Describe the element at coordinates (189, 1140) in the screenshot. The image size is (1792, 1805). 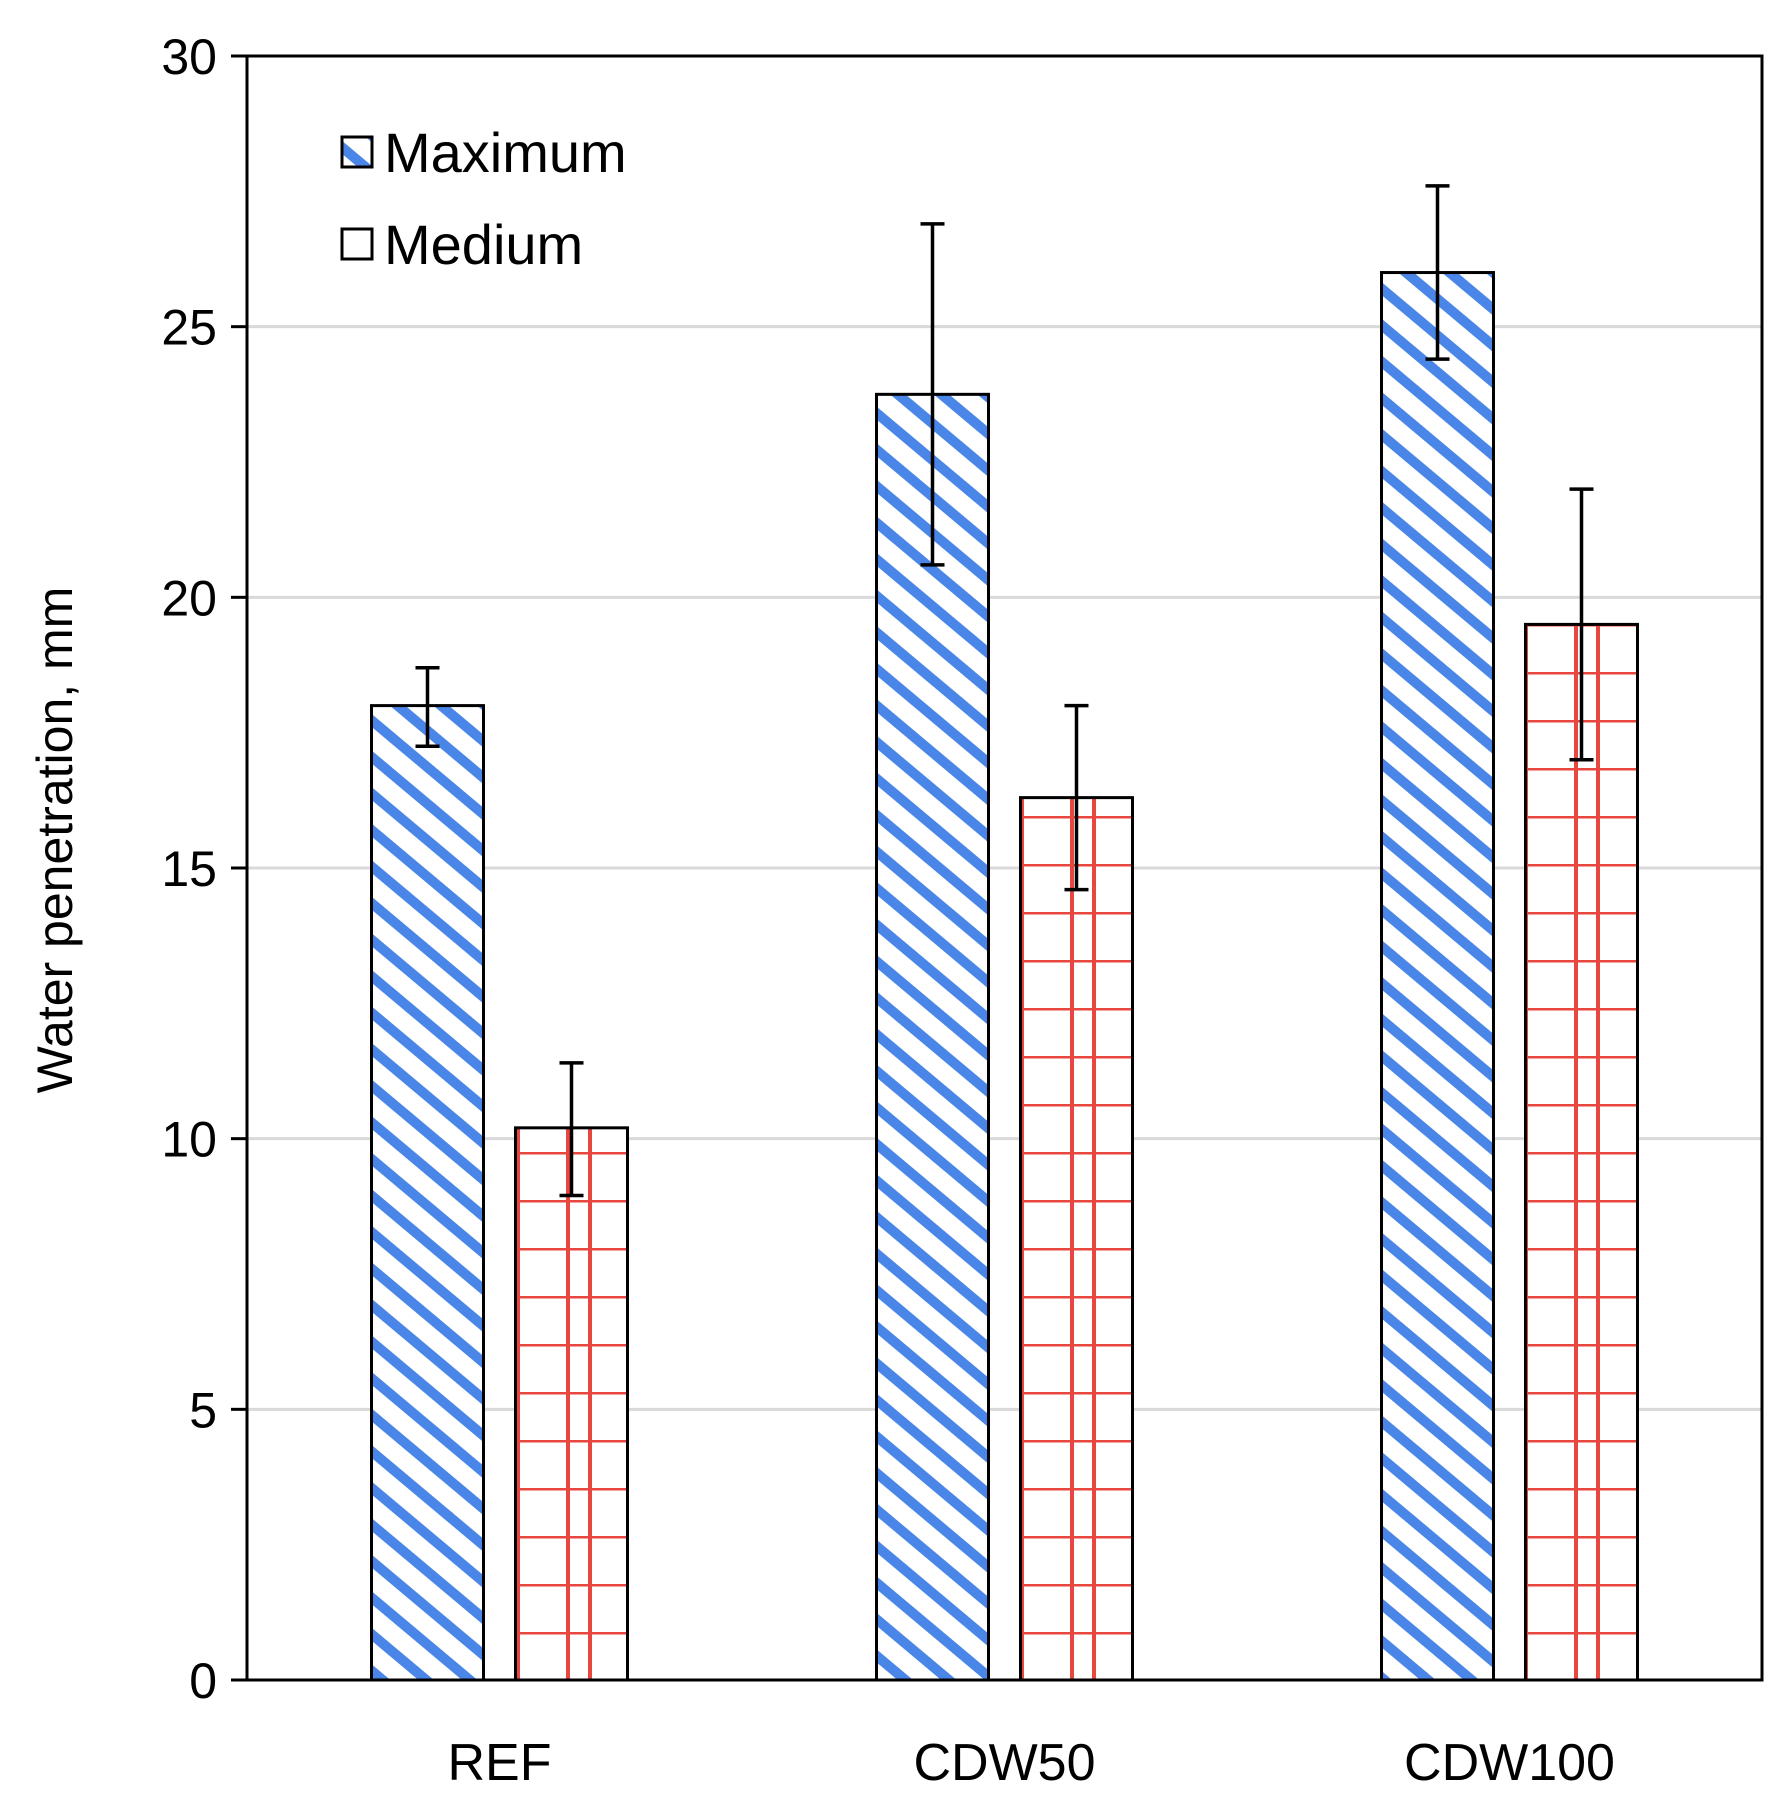
I see `y-tick-label-10: 10` at that location.